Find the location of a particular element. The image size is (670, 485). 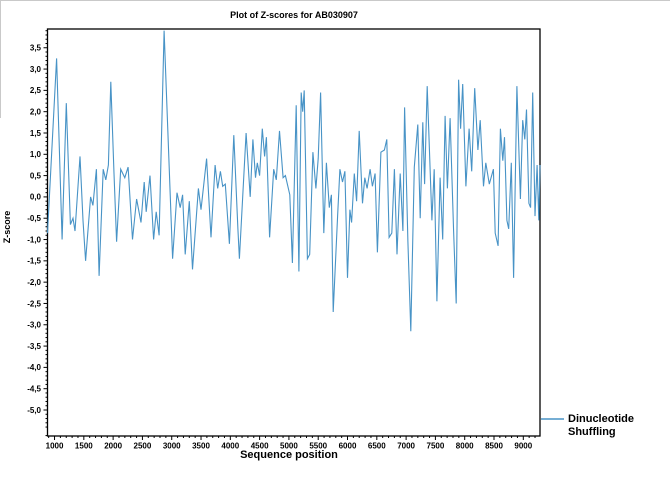

y-tick-label: -5,0 is located at coordinates (34, 410).